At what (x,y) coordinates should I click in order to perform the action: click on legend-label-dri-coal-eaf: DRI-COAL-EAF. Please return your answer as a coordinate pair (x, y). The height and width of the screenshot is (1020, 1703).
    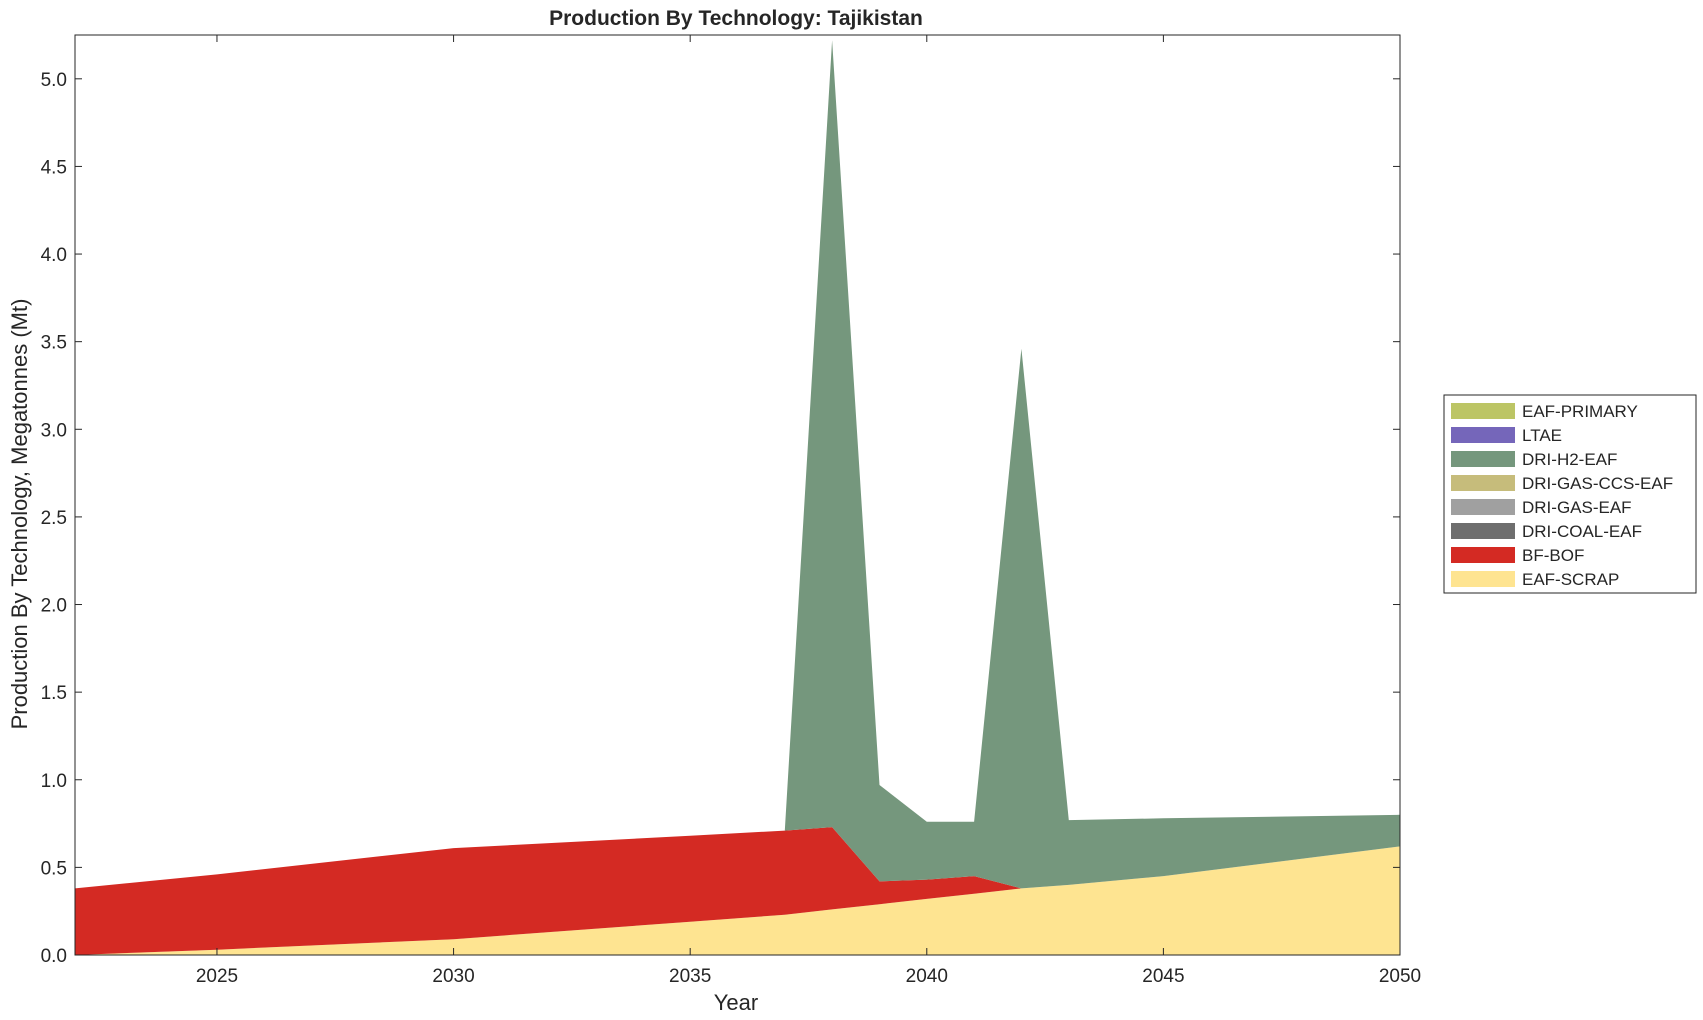
    Looking at the image, I should click on (1582, 531).